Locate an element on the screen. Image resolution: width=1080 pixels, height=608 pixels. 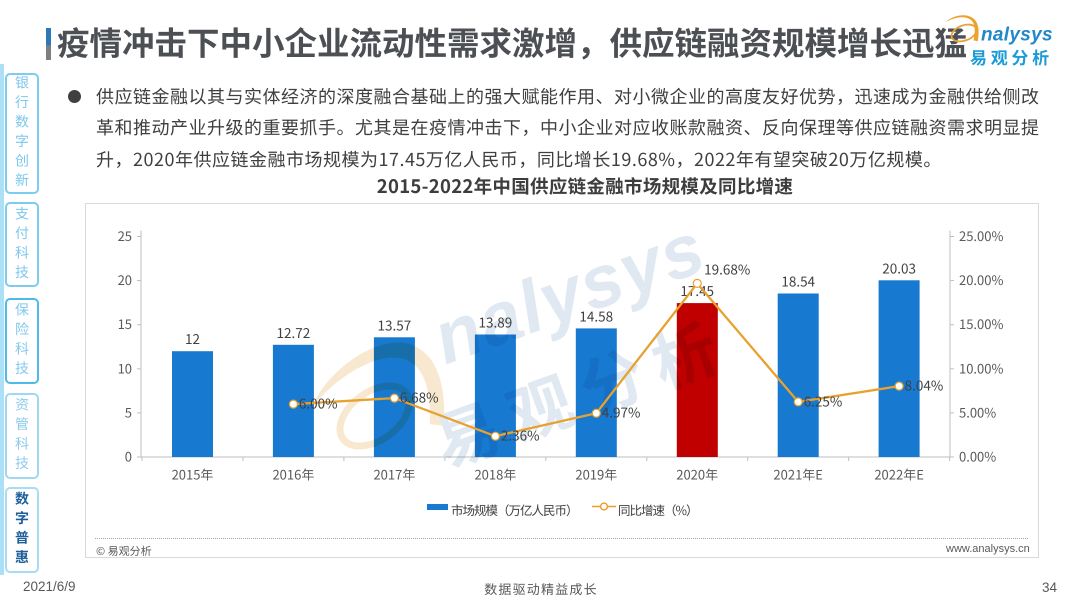
svg-text: 20.03 is located at coordinates (899, 267).